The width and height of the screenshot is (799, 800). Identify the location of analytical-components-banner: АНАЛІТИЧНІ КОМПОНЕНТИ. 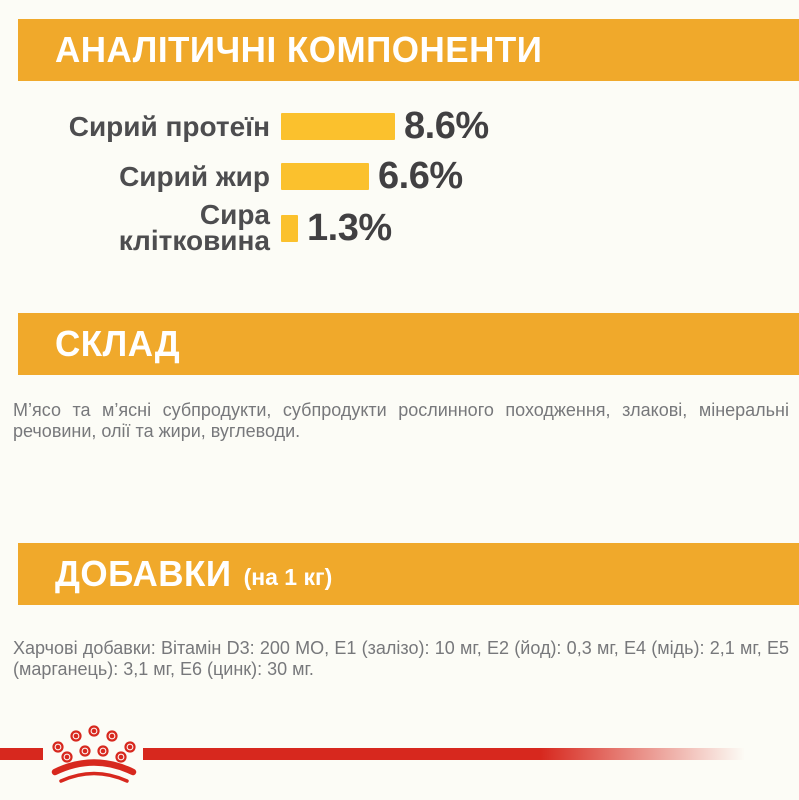
(408, 50).